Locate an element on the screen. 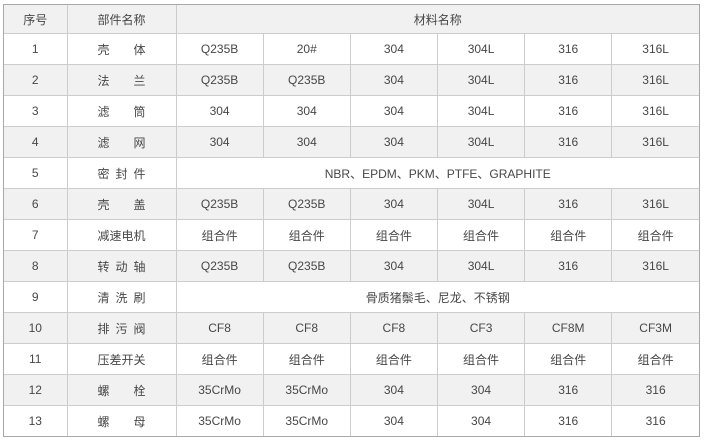  header-serial-number: 序号 is located at coordinates (36, 19).